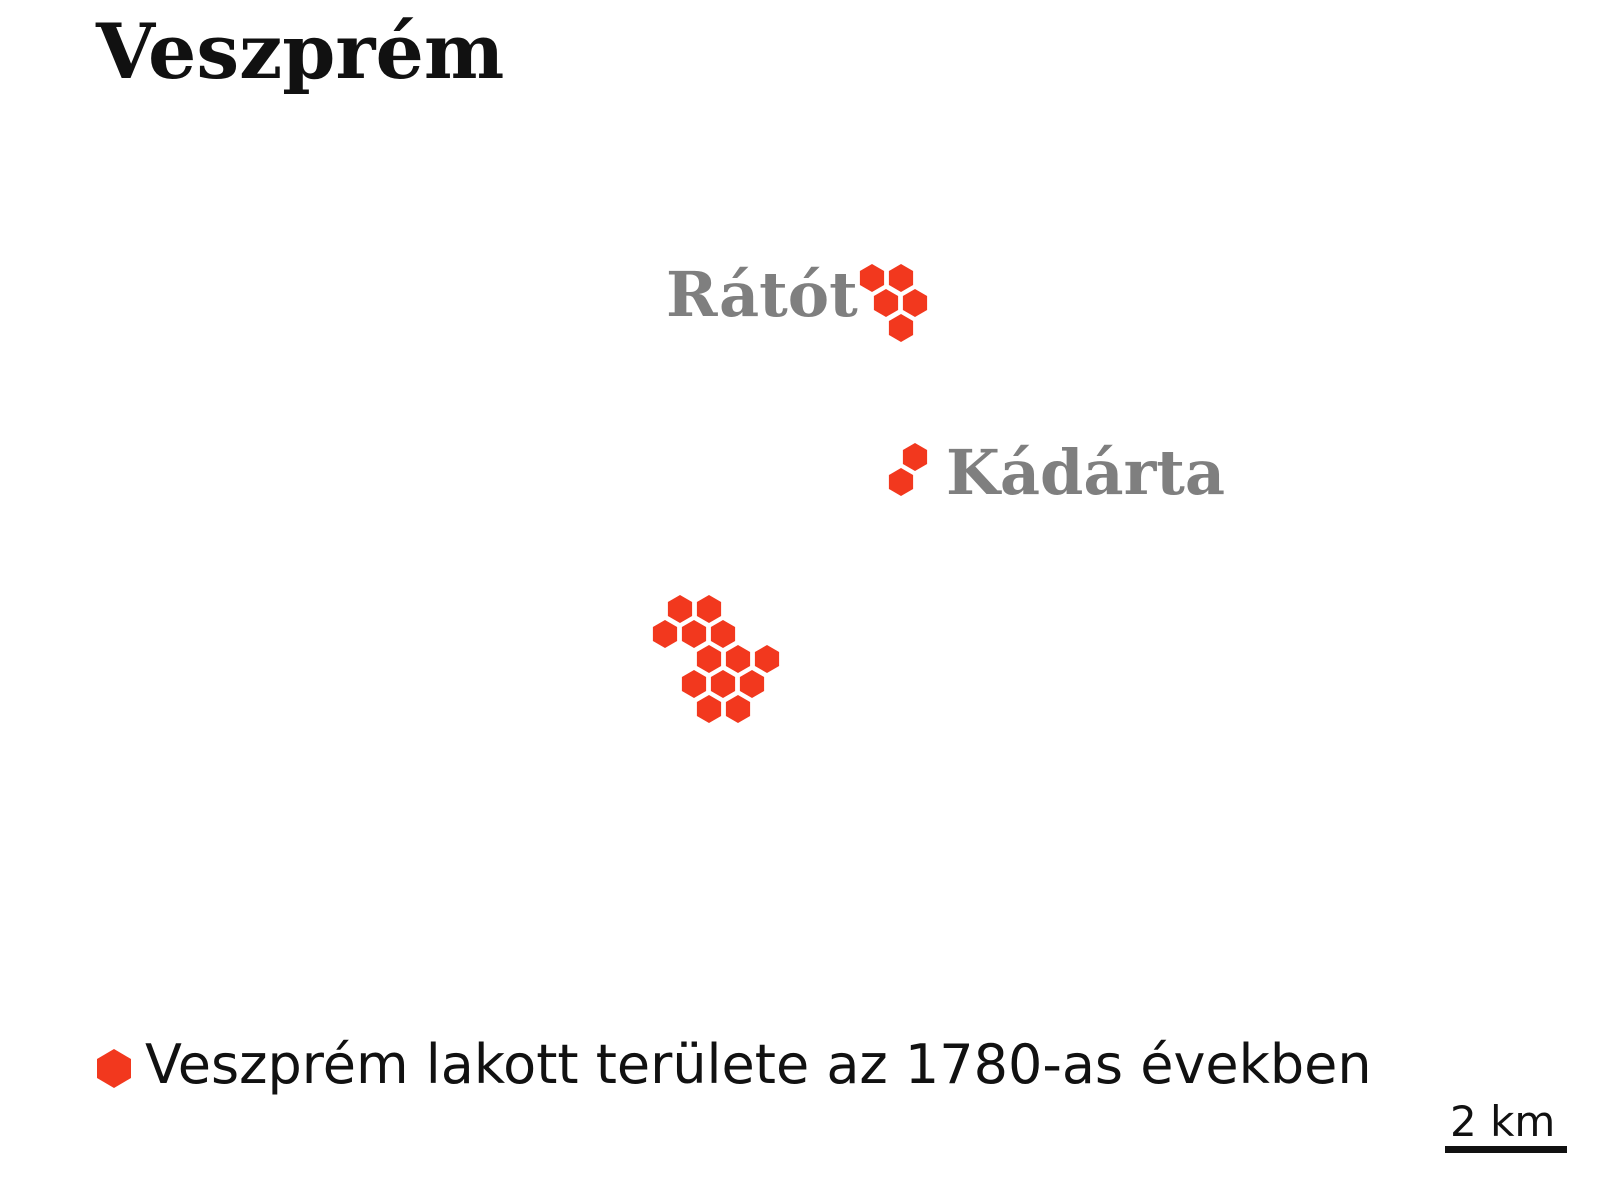  Describe the element at coordinates (1506, 1149) in the screenshot. I see `scale-bar-line` at that location.